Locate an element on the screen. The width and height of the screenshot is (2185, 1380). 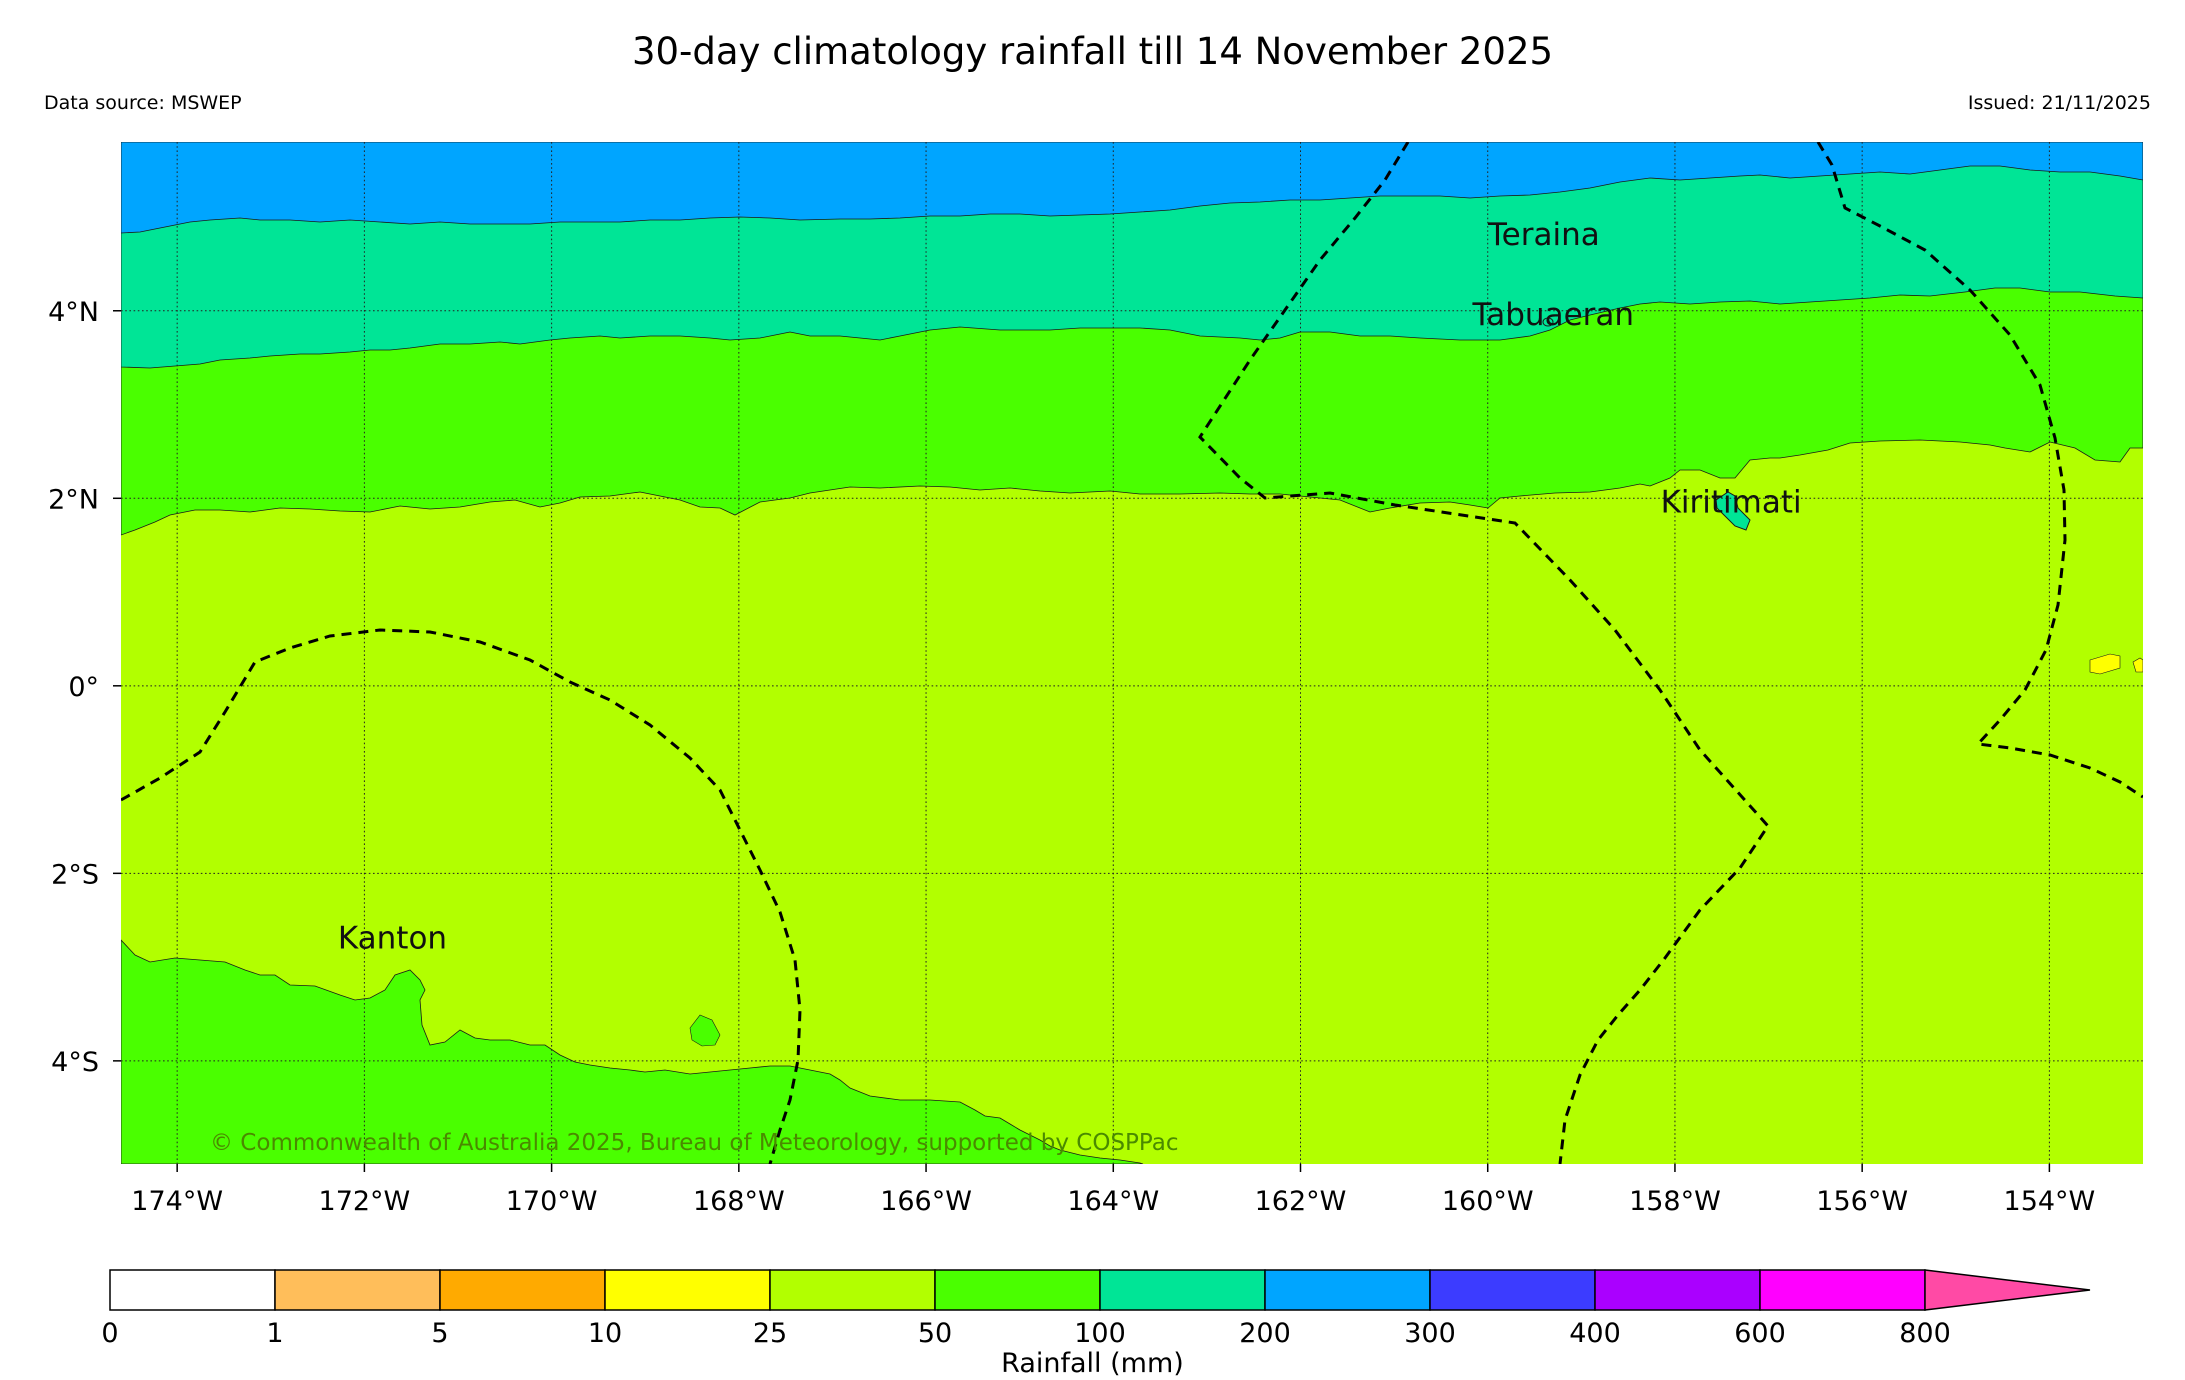
colorbar-label: Rainfall (mm) is located at coordinates (1092, 1363).